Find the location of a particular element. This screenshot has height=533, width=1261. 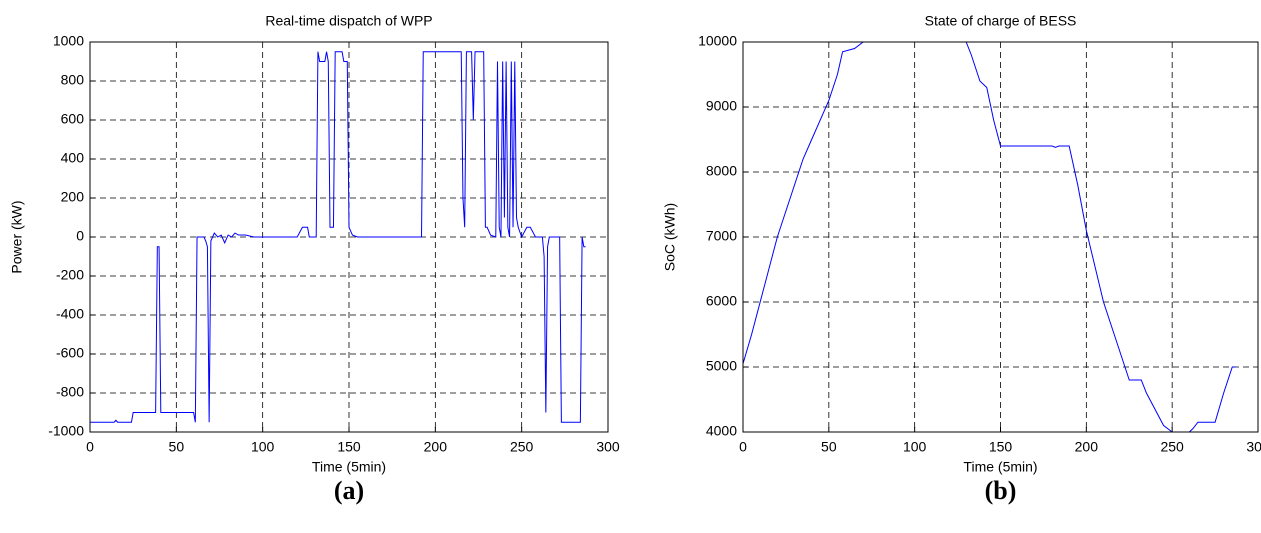

y-axis-label: SoC (kWh) is located at coordinates (670, 237).